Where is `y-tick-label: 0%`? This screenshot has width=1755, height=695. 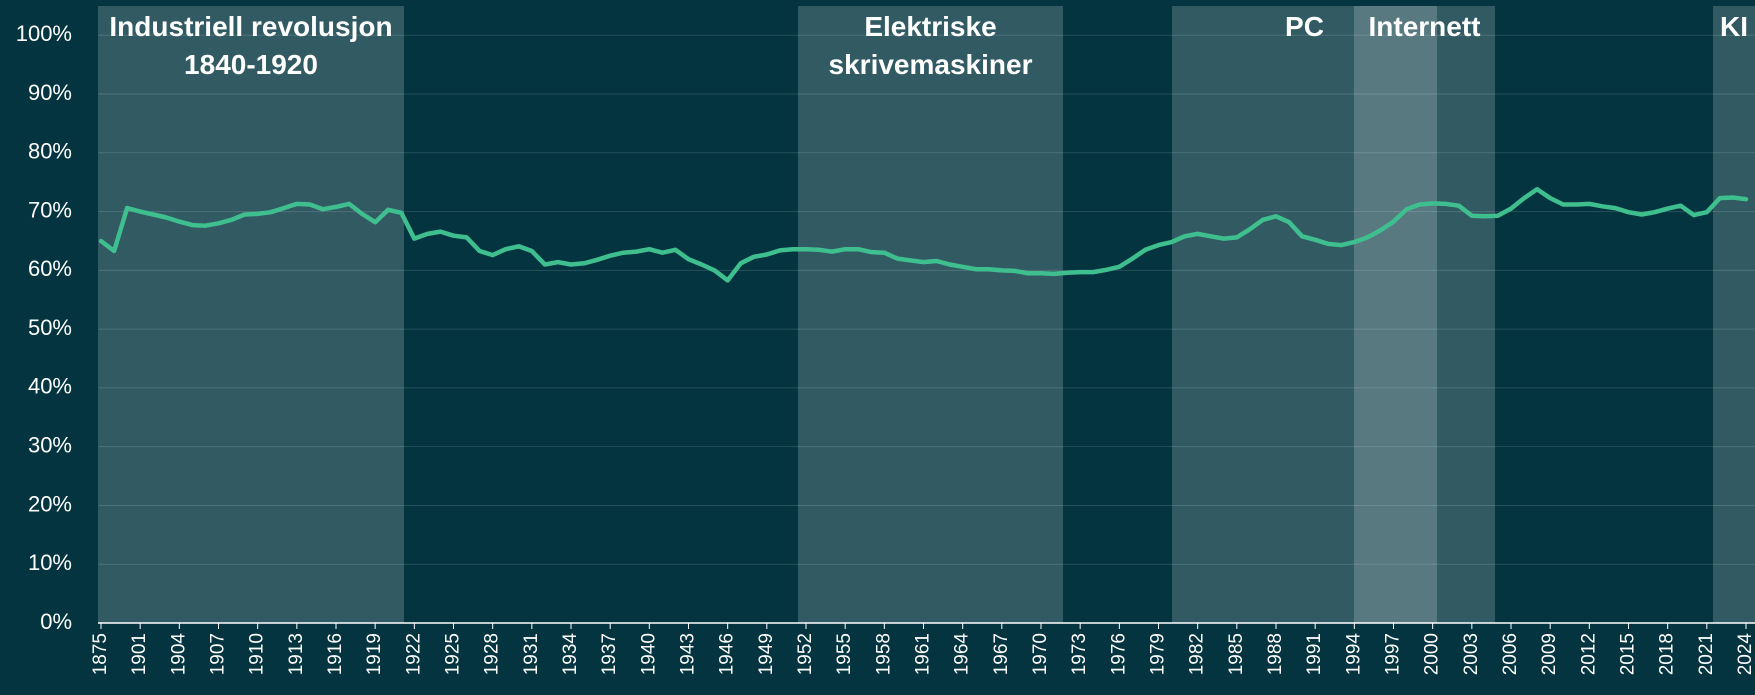
y-tick-label: 0% is located at coordinates (56, 621).